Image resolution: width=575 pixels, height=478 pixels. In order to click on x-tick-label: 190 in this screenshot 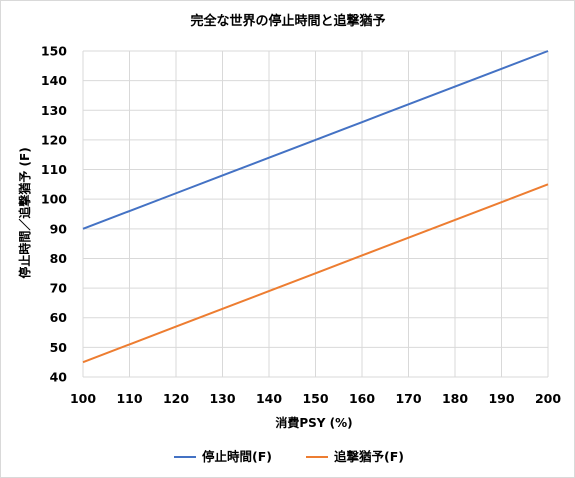, I will do `click(501, 398)`.